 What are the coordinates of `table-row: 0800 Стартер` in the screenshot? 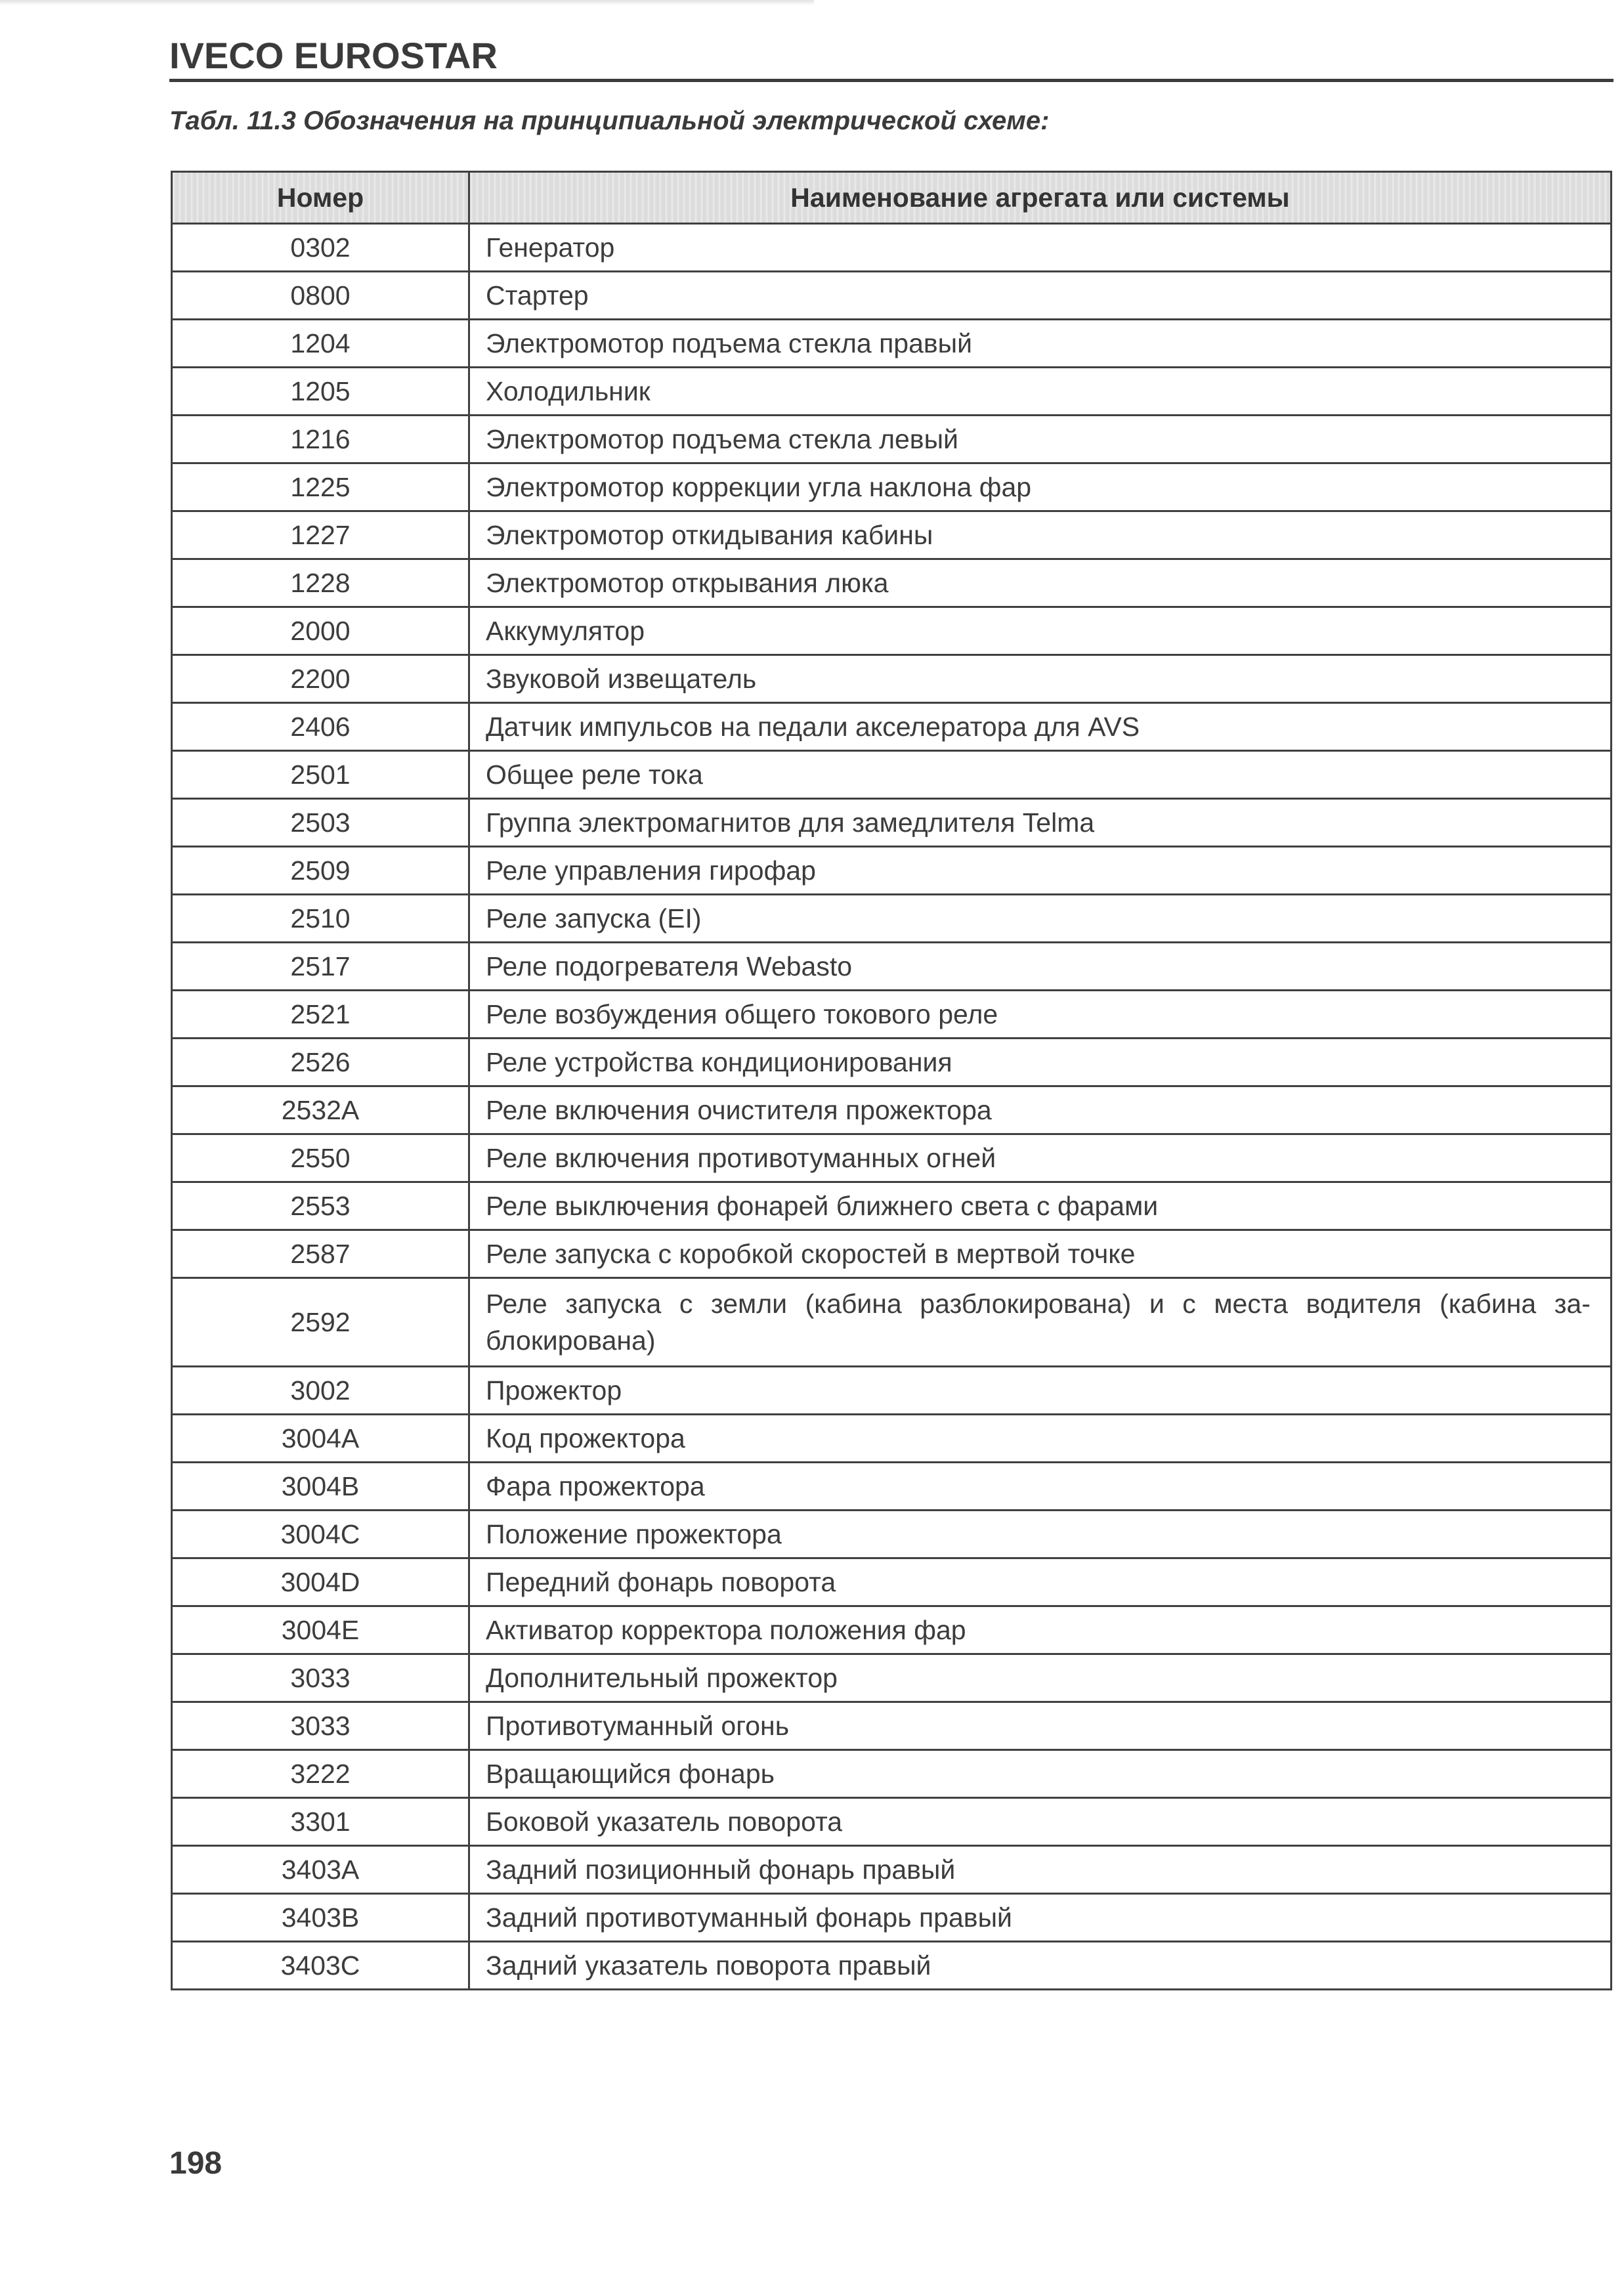 It's located at (891, 295).